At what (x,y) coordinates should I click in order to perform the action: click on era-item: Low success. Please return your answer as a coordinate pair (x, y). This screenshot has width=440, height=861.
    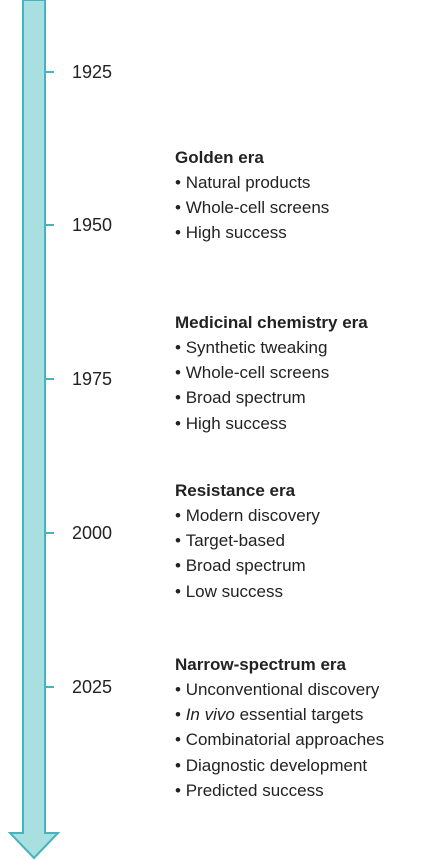
    Looking at the image, I should click on (229, 592).